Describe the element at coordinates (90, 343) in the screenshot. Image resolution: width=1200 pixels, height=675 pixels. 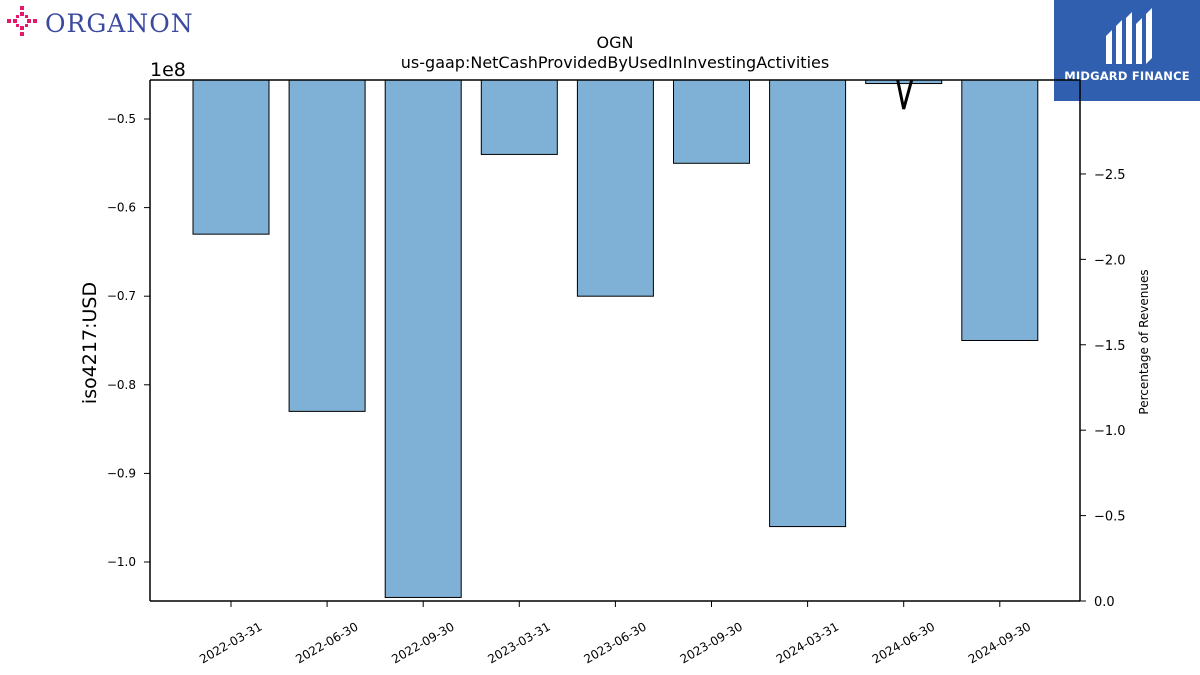
I see `y-axis-label: iso4217:USD` at that location.